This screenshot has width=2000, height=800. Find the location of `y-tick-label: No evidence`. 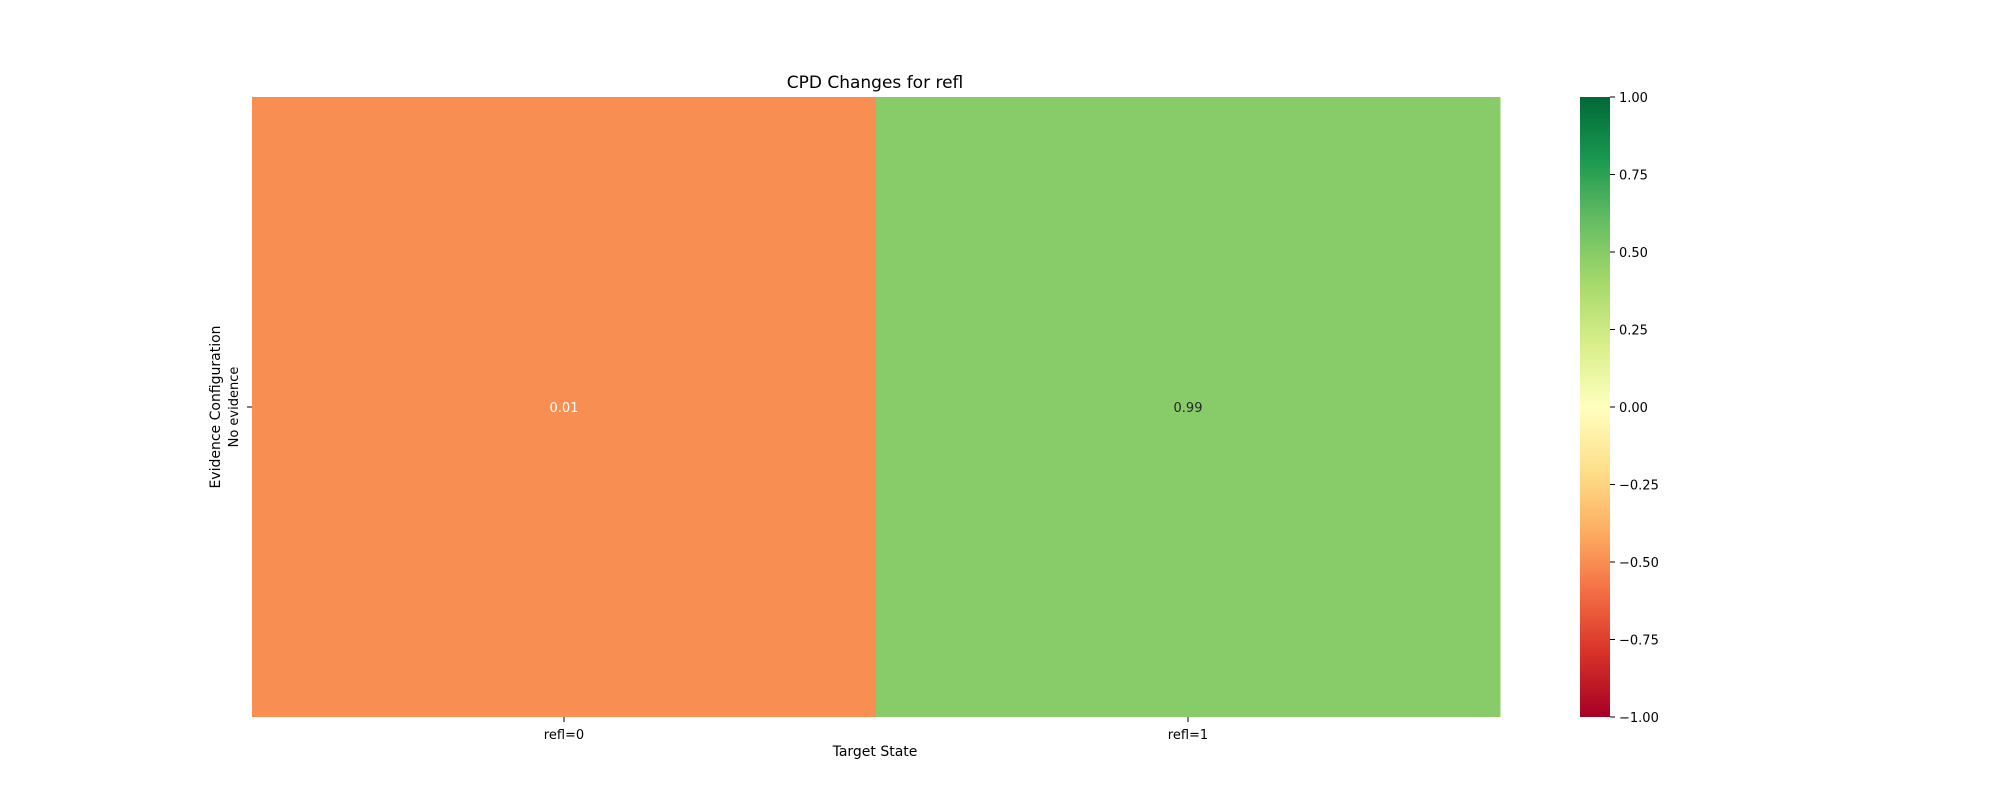

y-tick-label: No evidence is located at coordinates (234, 407).